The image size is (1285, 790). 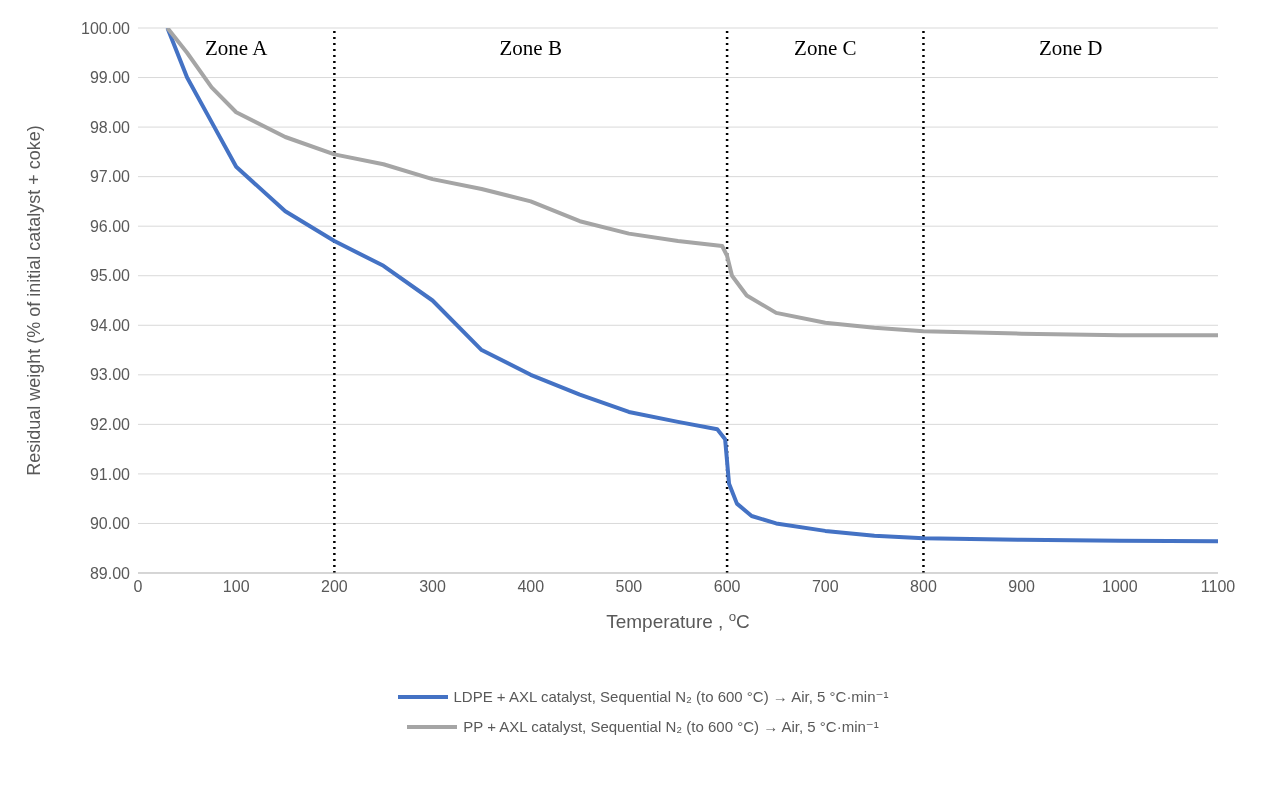 I want to click on annotation: Zone A, so click(x=236, y=48).